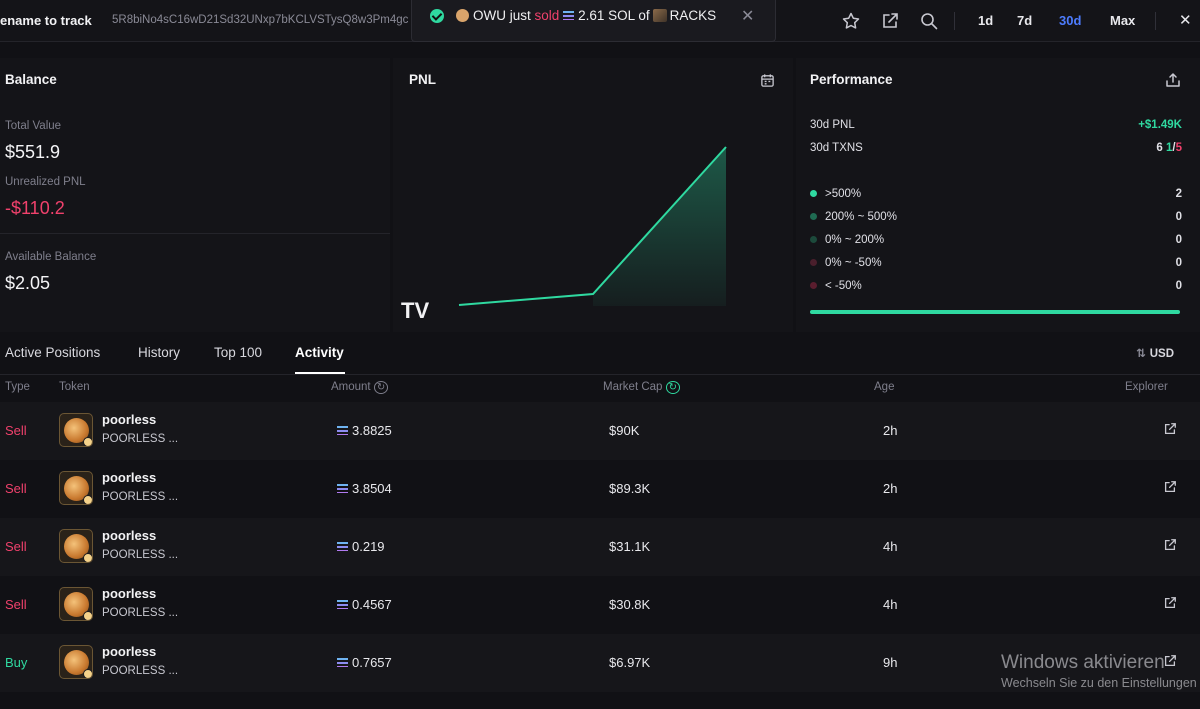 Image resolution: width=1200 pixels, height=709 pixels. I want to click on trade-age: 4h, so click(890, 604).